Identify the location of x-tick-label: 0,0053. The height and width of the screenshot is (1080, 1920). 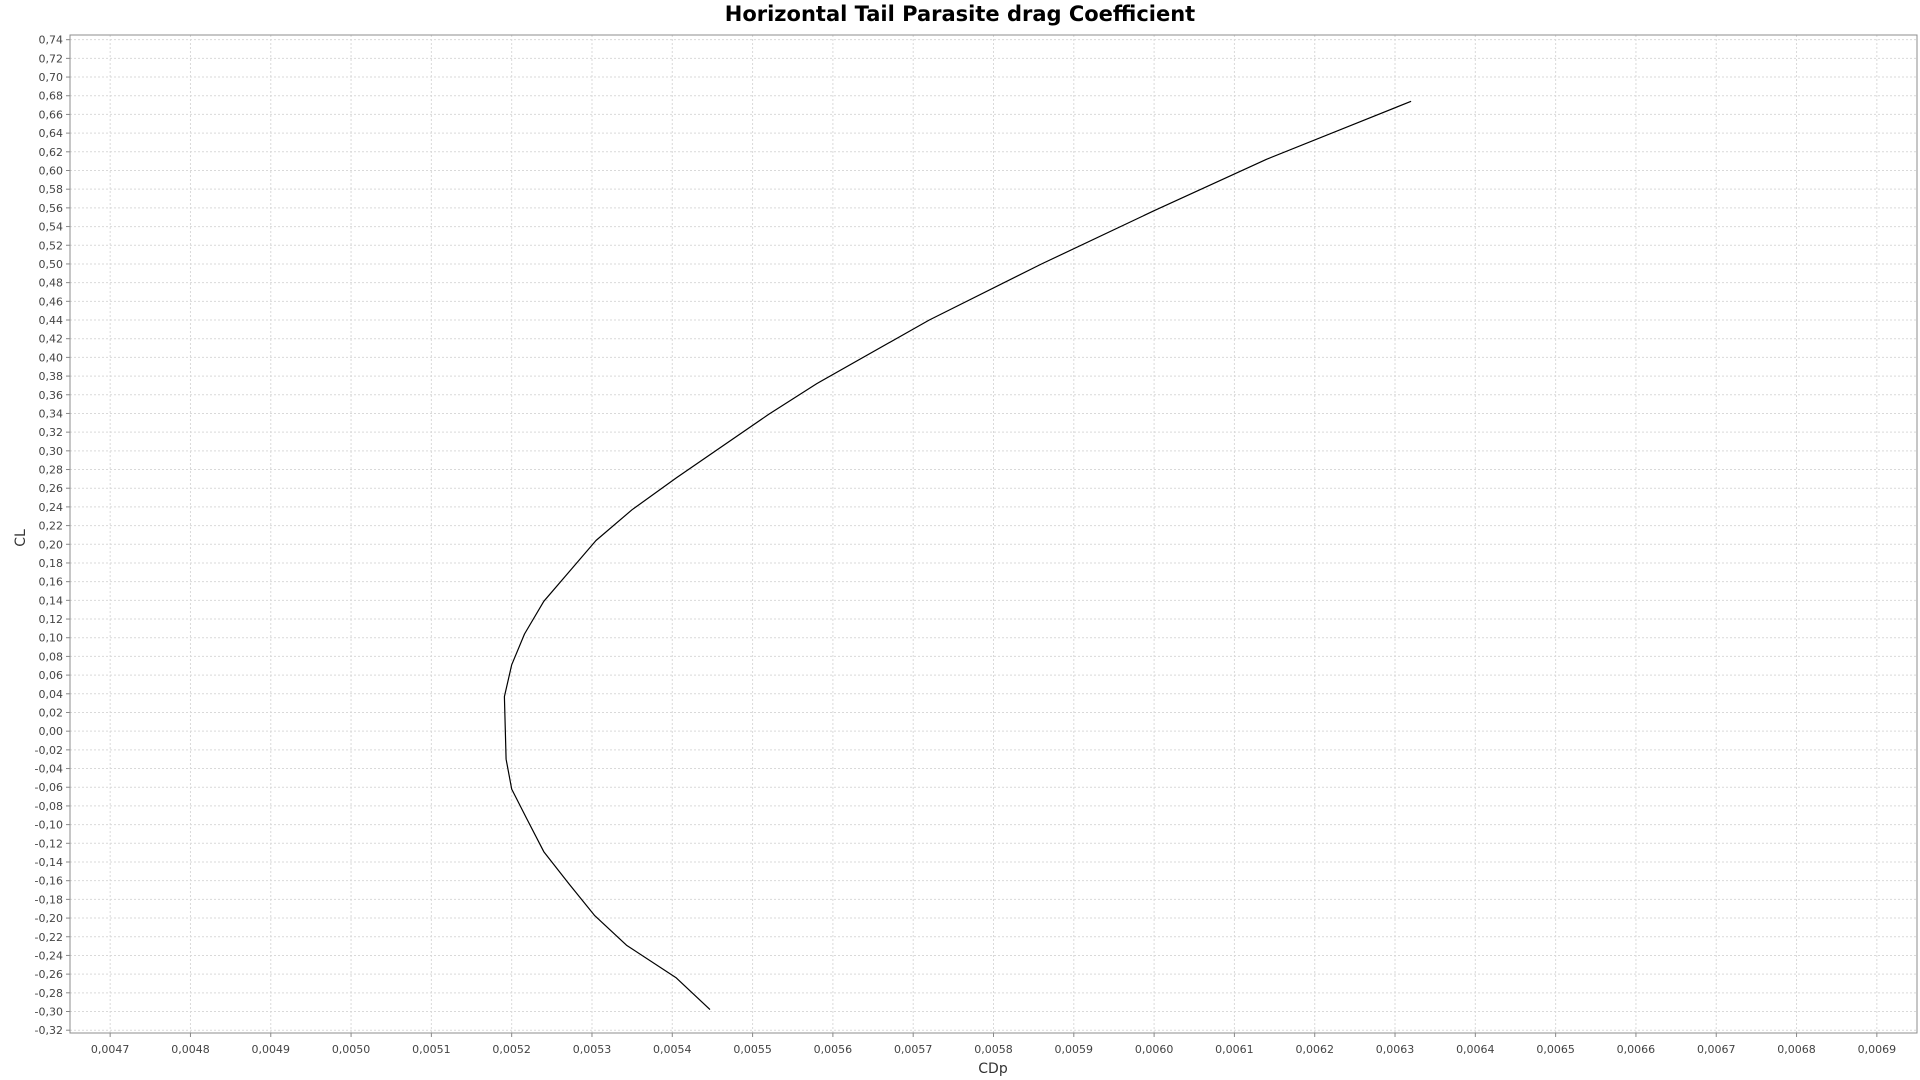
(592, 1049).